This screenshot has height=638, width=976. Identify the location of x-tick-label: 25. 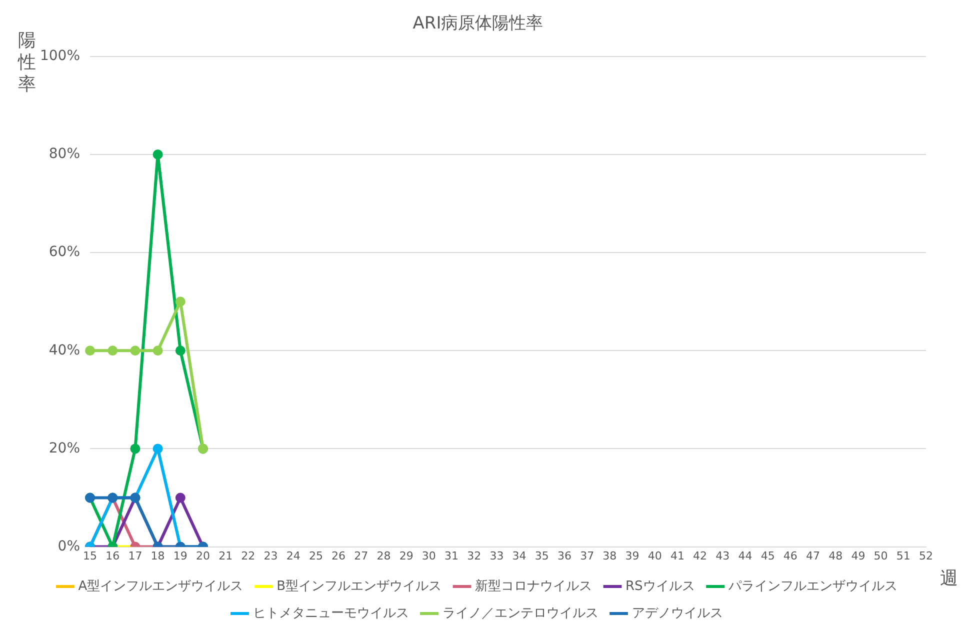
(315, 555).